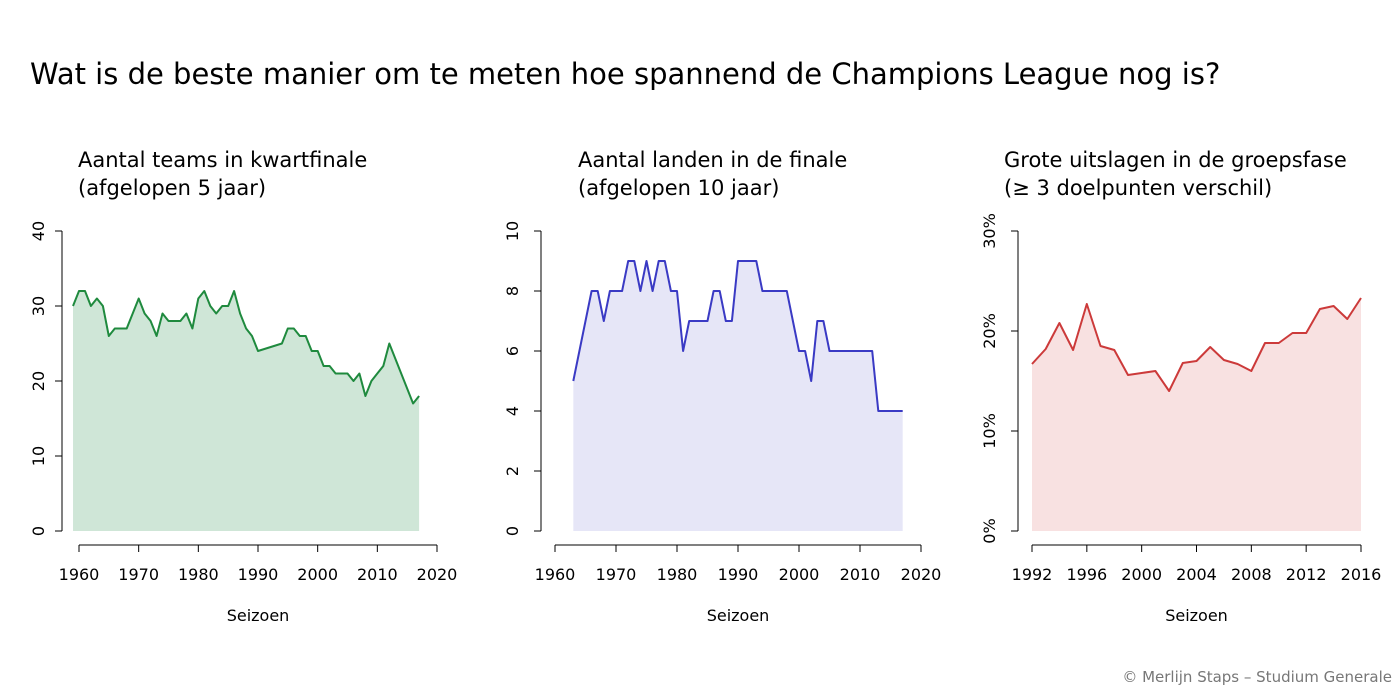  What do you see at coordinates (1196, 574) in the screenshot?
I see `x-tick-label: 2004` at bounding box center [1196, 574].